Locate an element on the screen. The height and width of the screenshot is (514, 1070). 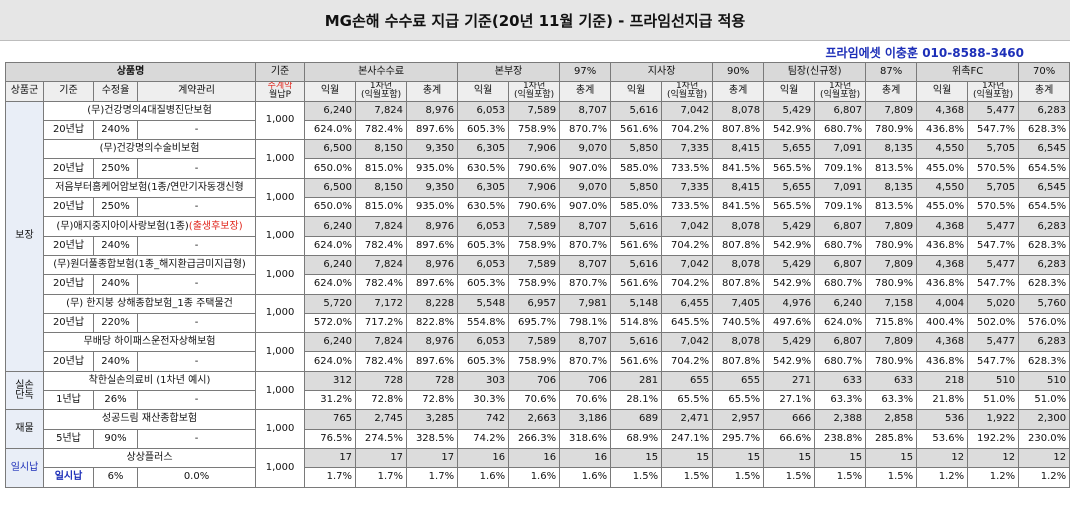
percent-cell: 645.5% is located at coordinates (687, 323).